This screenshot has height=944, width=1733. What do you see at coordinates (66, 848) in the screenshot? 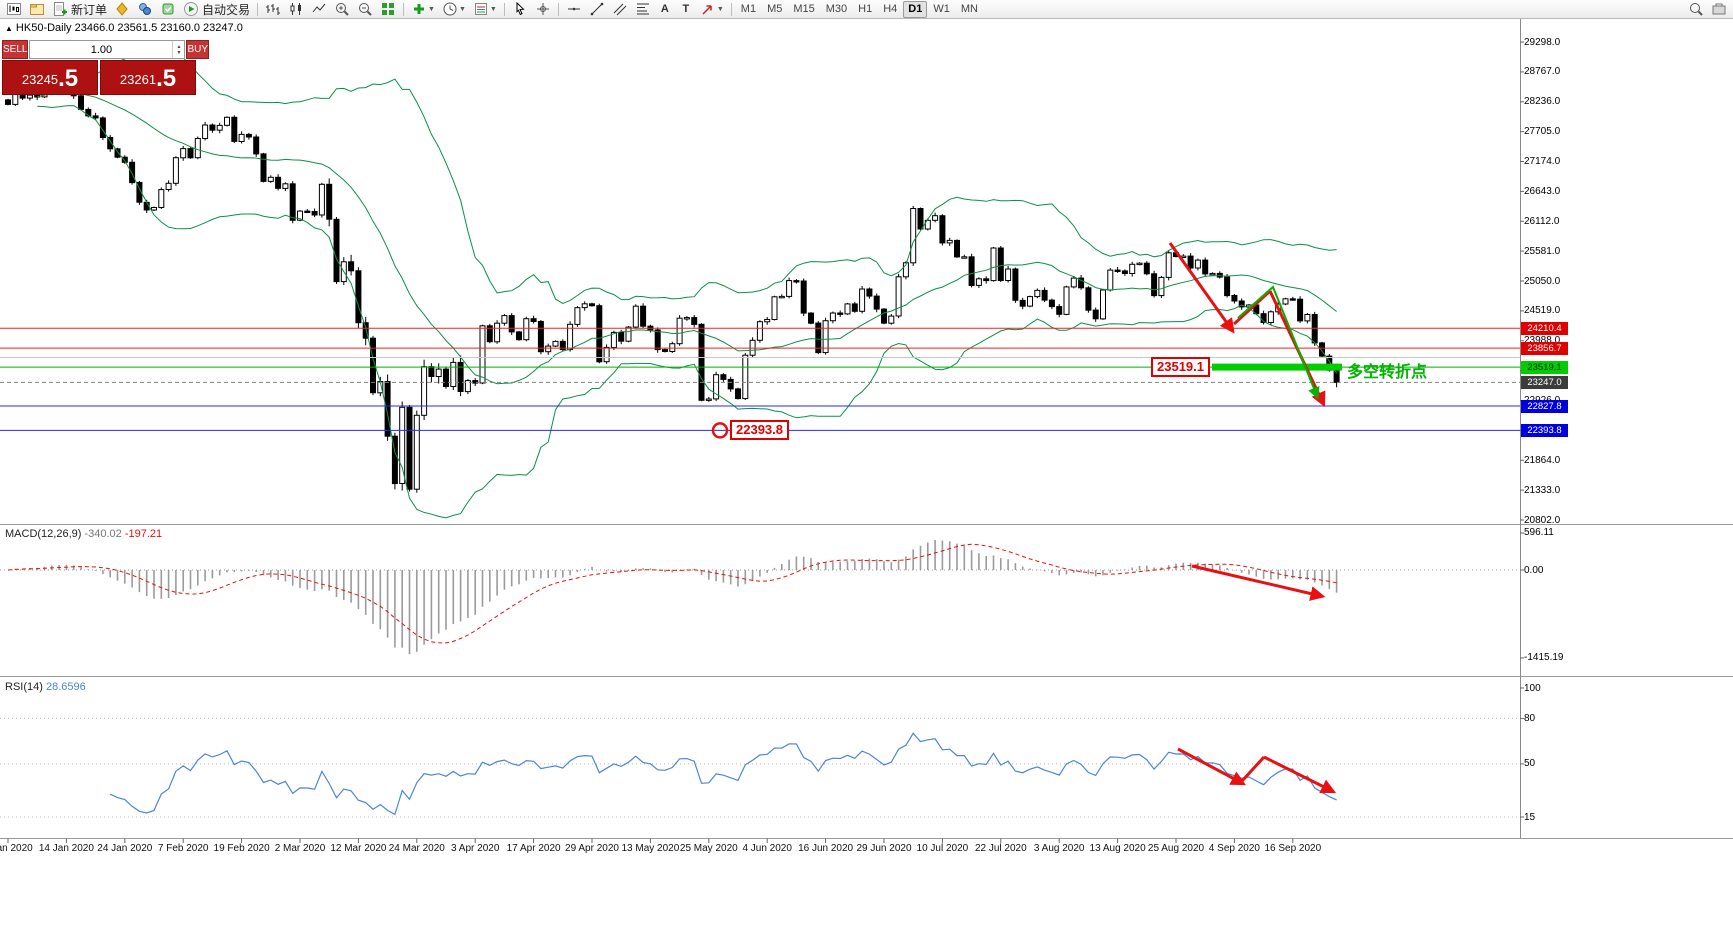
I see `date-axis-label: 14 Jan 2020` at bounding box center [66, 848].